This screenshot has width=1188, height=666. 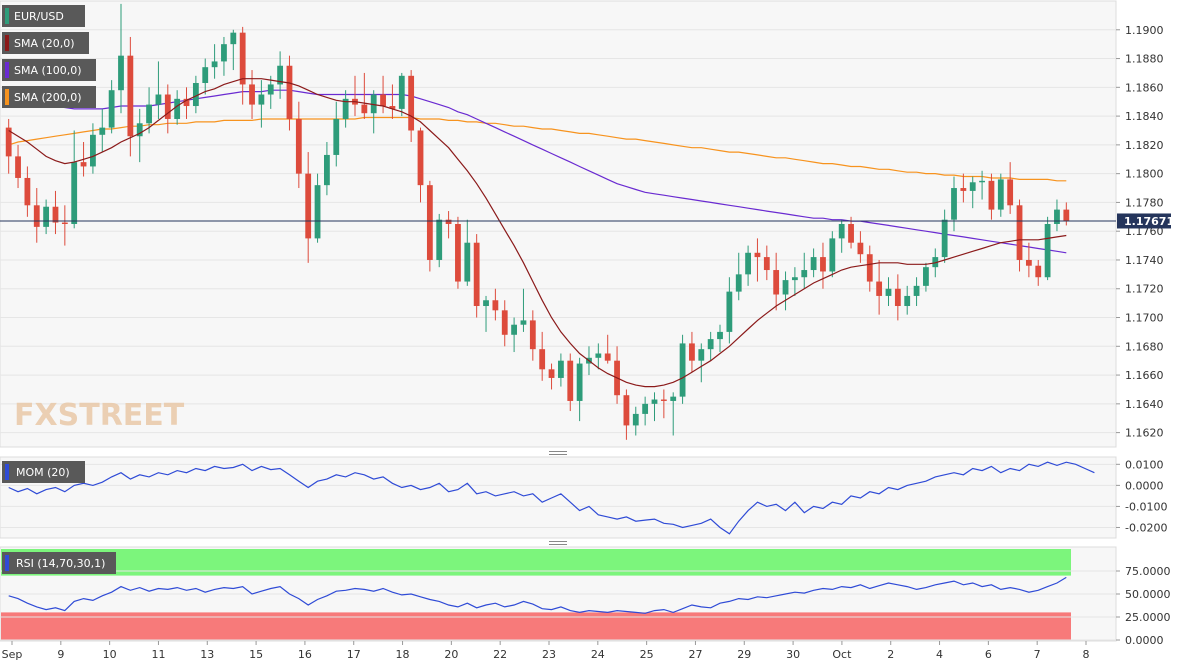 What do you see at coordinates (500, 654) in the screenshot?
I see `x-tick-label: 22` at bounding box center [500, 654].